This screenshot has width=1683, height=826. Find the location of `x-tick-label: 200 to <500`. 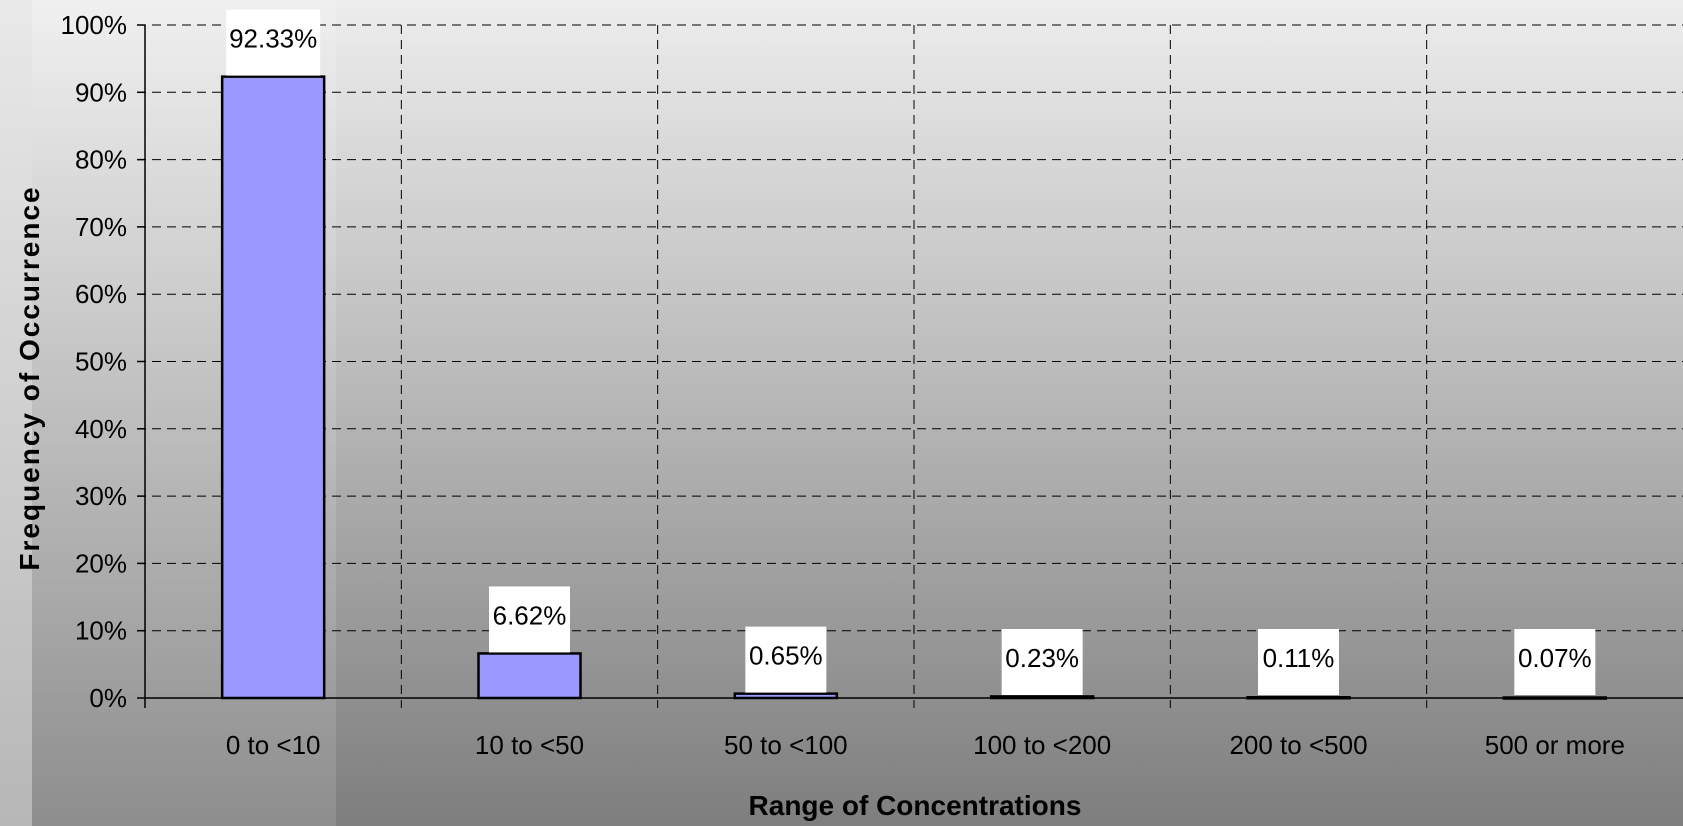

x-tick-label: 200 to <500 is located at coordinates (1298, 745).